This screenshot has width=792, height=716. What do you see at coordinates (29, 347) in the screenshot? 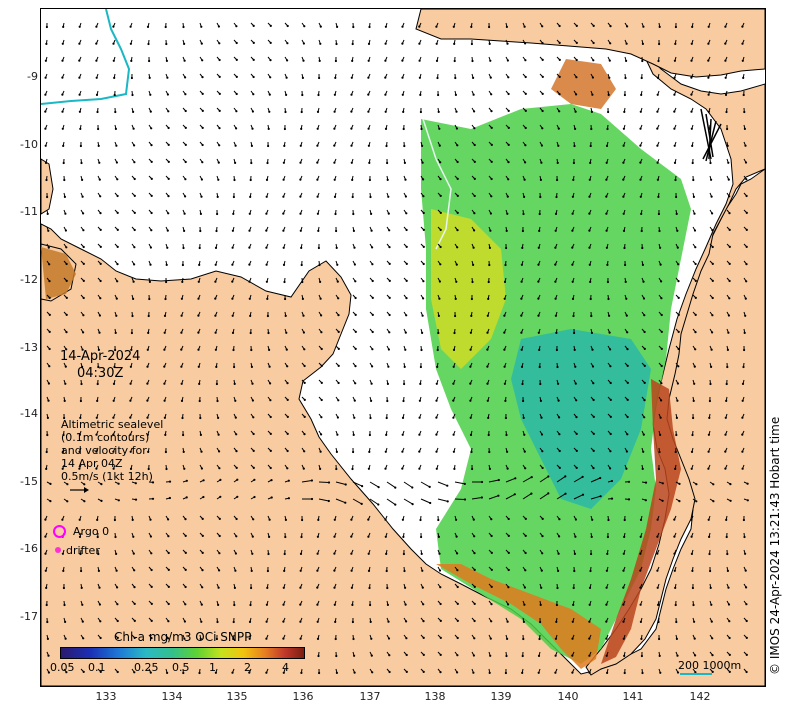
I see `latitude-tick: -13` at bounding box center [29, 347].